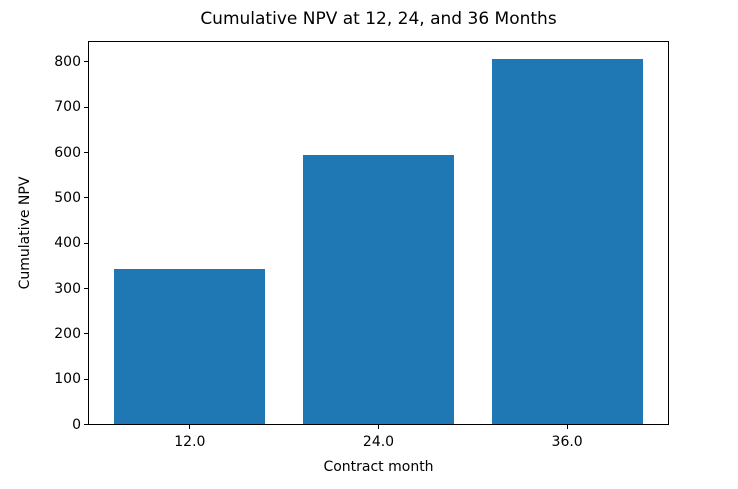 The width and height of the screenshot is (738, 489). I want to click on y-tick-label-200: 200, so click(67, 333).